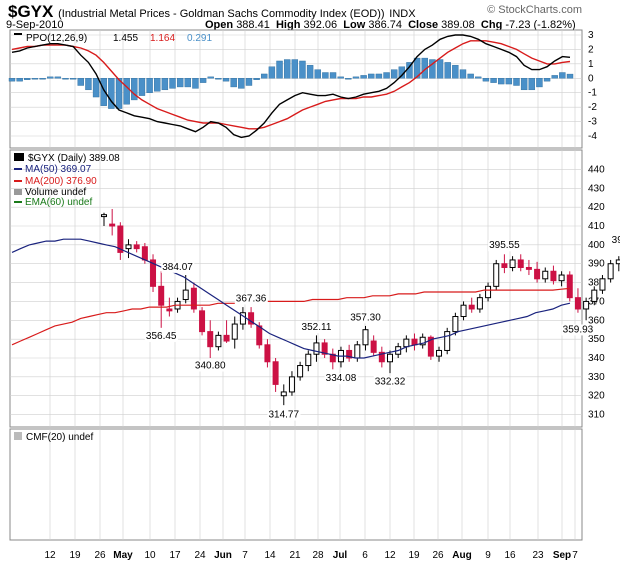 Image resolution: width=620 pixels, height=566 pixels. What do you see at coordinates (31, 11) in the screenshot?
I see `symbol: $GYX` at bounding box center [31, 11].